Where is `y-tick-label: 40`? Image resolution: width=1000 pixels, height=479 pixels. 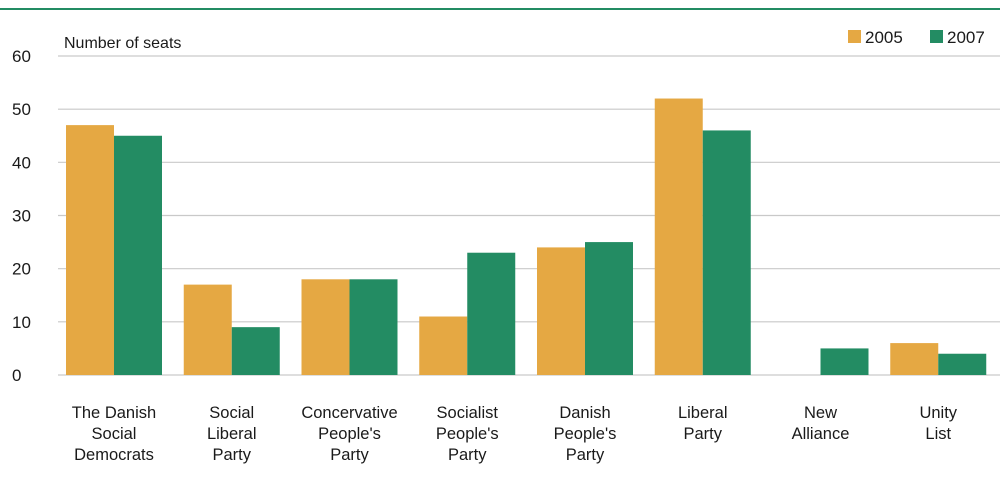 y-tick-label: 40 is located at coordinates (21, 162).